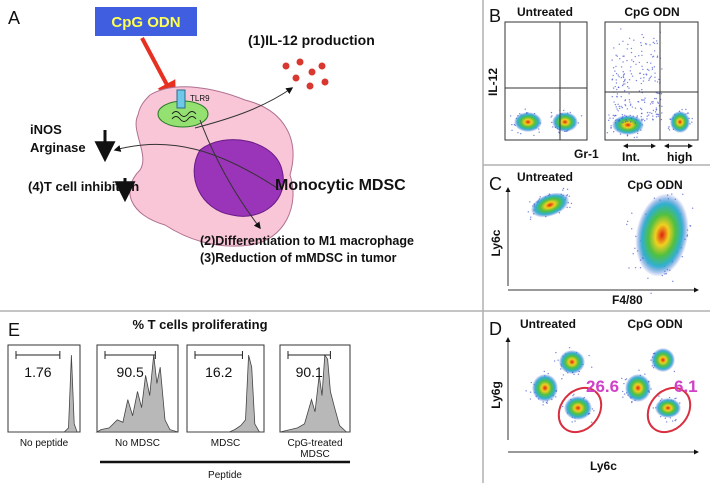 The height and width of the screenshot is (483, 710). I want to click on plot-title: Untreated, so click(545, 12).